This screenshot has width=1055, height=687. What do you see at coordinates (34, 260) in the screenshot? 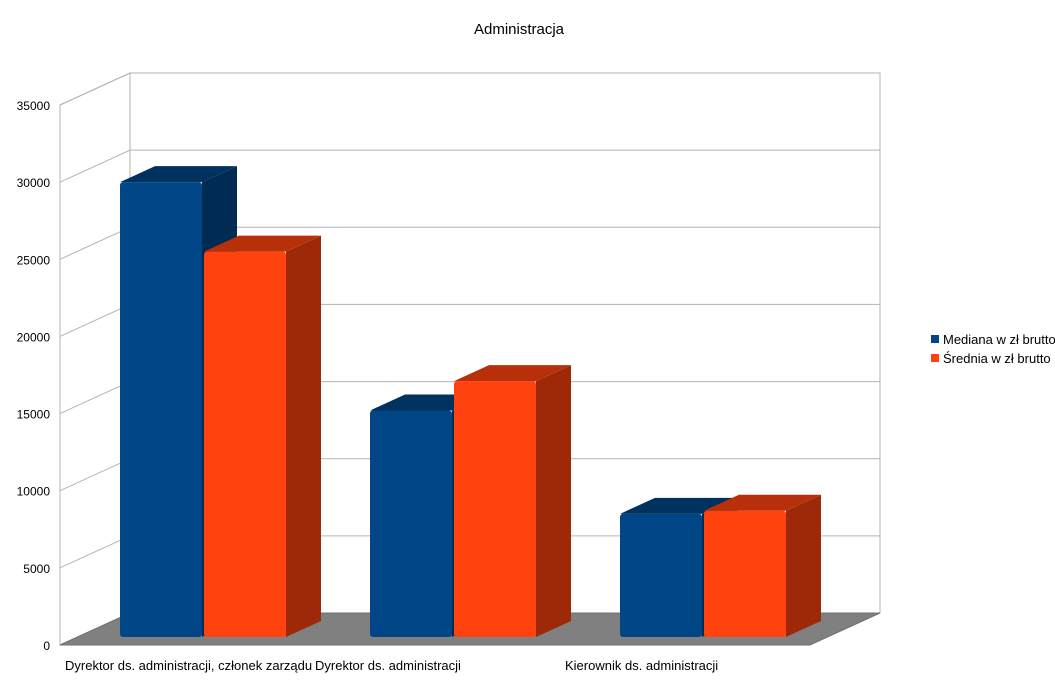
I see `y-tick-label: 25000` at bounding box center [34, 260].